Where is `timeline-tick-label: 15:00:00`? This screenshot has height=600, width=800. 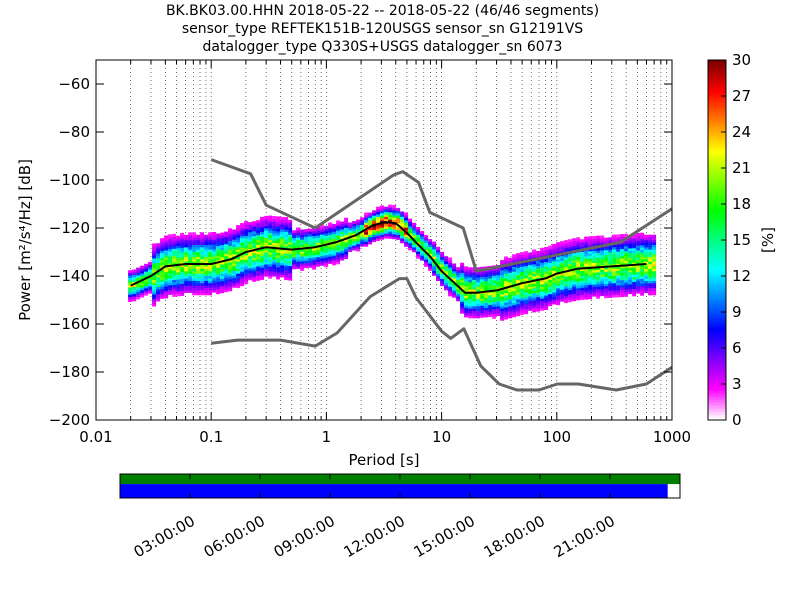 timeline-tick-label: 15:00:00 is located at coordinates (444, 536).